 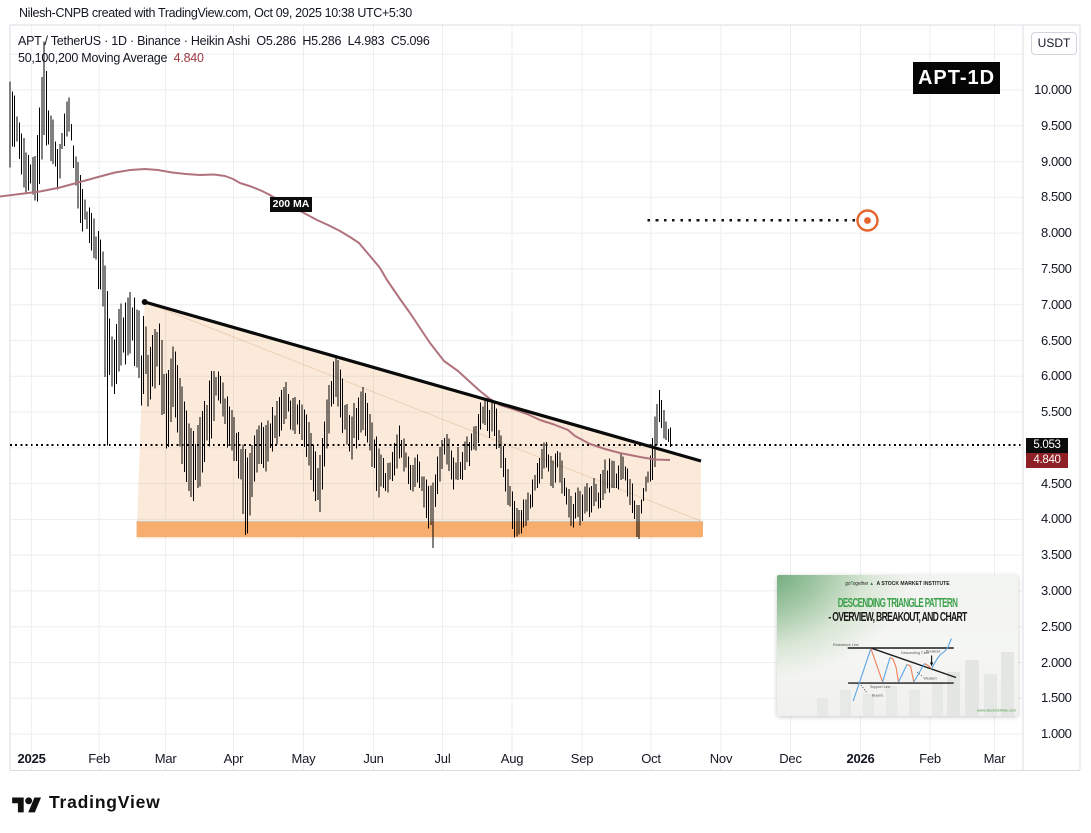 I want to click on svg-text: Descending T.line, so click(x=915, y=653).